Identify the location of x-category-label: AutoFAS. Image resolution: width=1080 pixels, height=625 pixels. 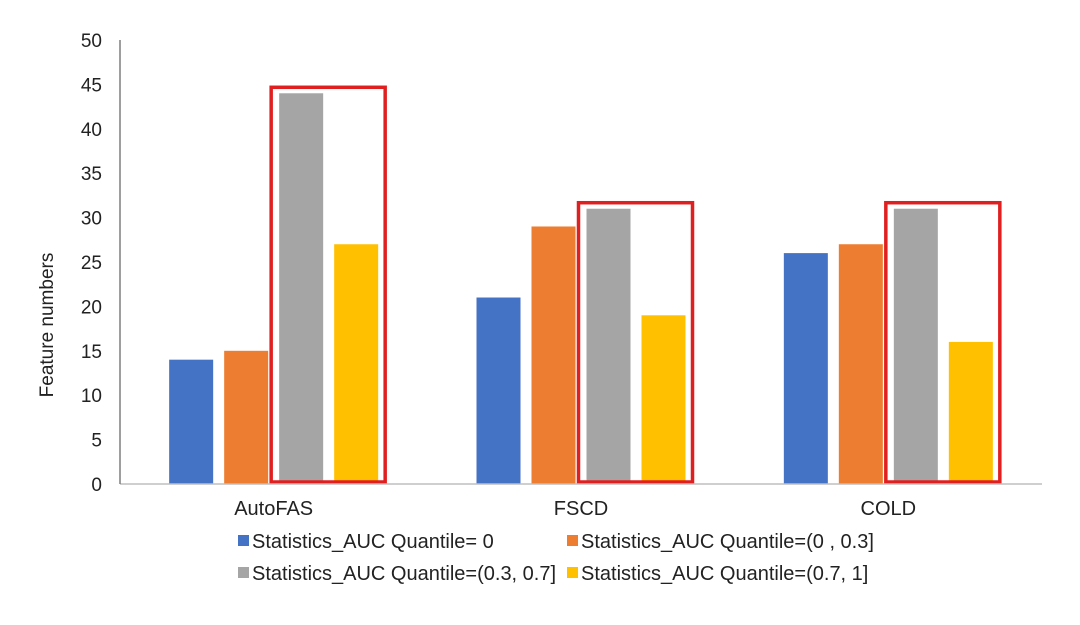
(273, 509).